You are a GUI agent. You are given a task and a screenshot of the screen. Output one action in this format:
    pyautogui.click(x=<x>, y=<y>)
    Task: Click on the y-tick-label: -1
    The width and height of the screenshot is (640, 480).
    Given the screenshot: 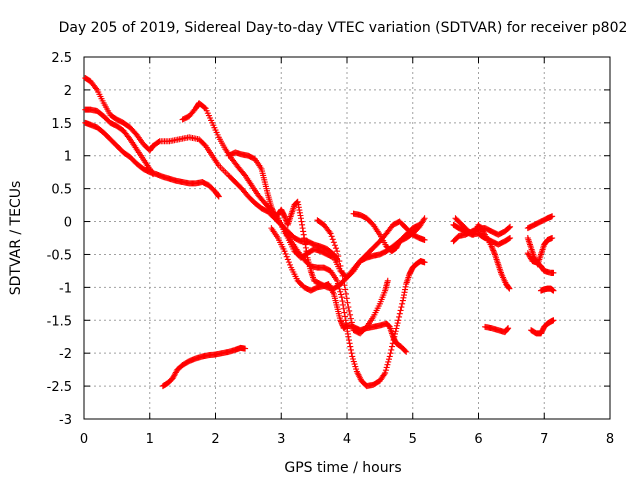 What is the action you would take?
    pyautogui.click(x=65, y=288)
    